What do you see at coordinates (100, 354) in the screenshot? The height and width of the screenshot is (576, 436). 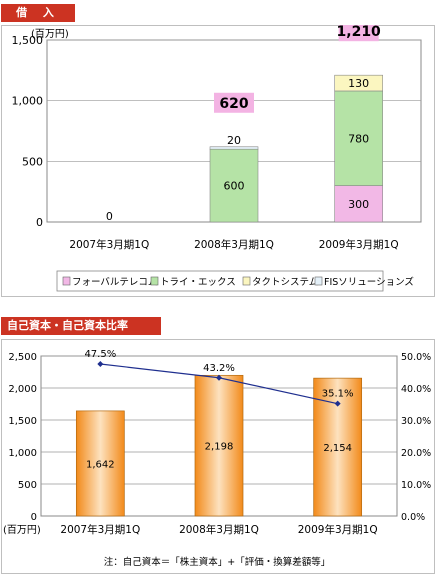 I see `equity-ratio-label: 47.5%` at bounding box center [100, 354].